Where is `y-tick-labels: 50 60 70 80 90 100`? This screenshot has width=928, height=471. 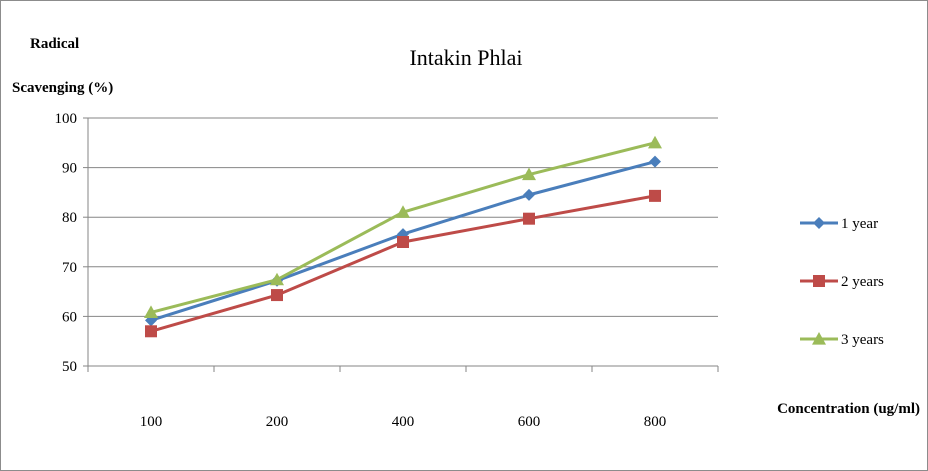 y-tick-labels: 50 60 70 80 90 100 is located at coordinates (66, 243).